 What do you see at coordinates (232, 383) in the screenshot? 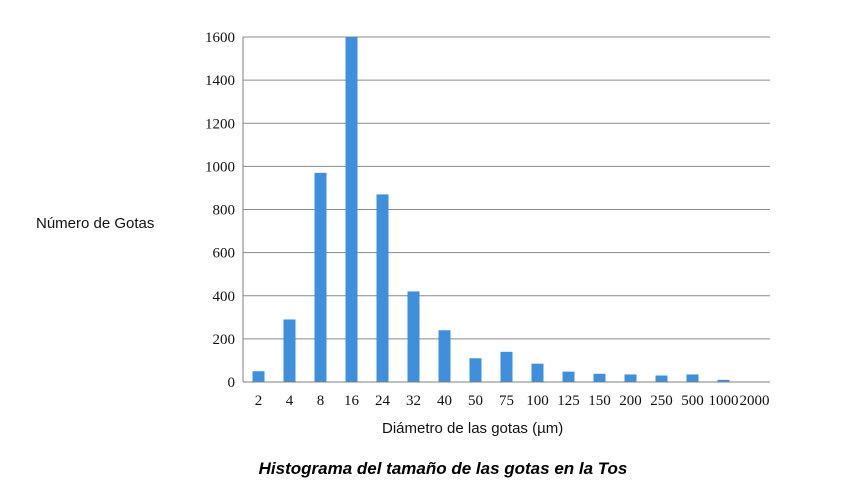
I see `y-tick-label: 0` at bounding box center [232, 383].